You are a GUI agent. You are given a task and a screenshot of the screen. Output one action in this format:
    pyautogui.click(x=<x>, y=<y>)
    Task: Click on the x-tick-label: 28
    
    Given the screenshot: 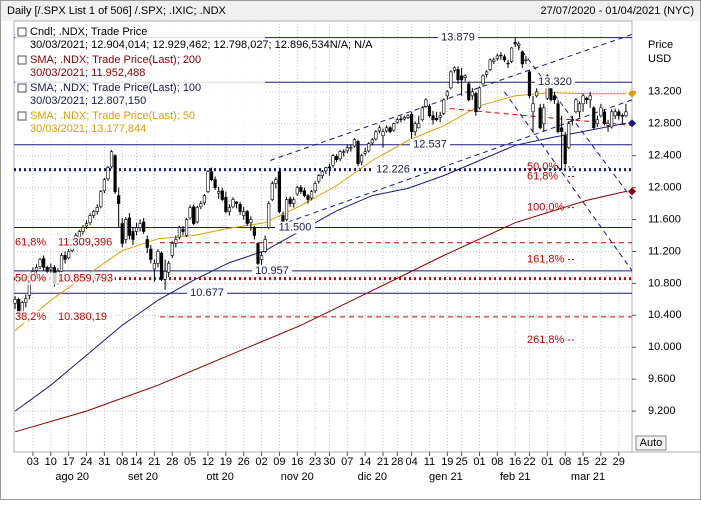 What is the action you would take?
    pyautogui.click(x=397, y=462)
    